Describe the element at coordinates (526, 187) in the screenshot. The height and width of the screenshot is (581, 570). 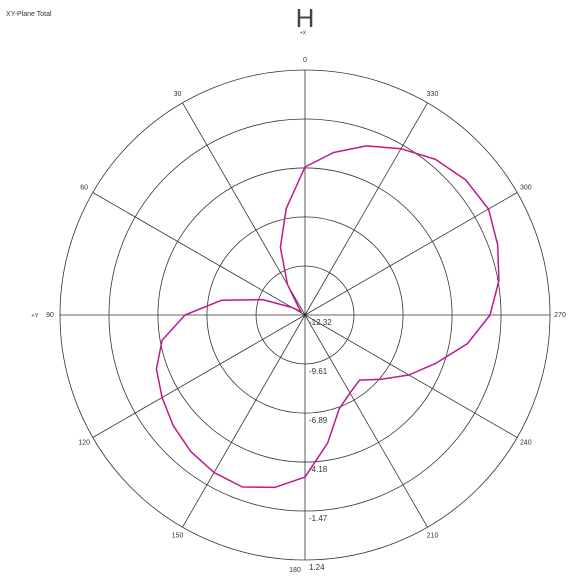
I see `theta-tick-label: 300` at that location.